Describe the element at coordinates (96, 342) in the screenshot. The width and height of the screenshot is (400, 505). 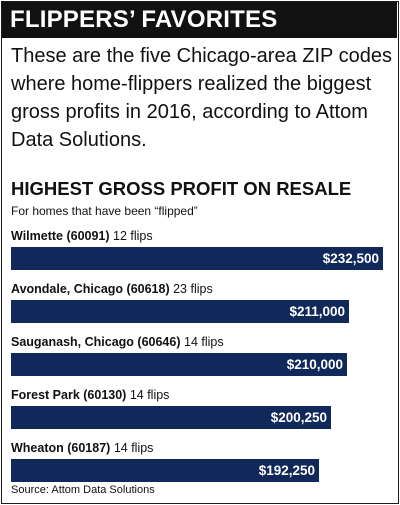
I see `bar-category-name: Sauganash, Chicago (60646)` at that location.